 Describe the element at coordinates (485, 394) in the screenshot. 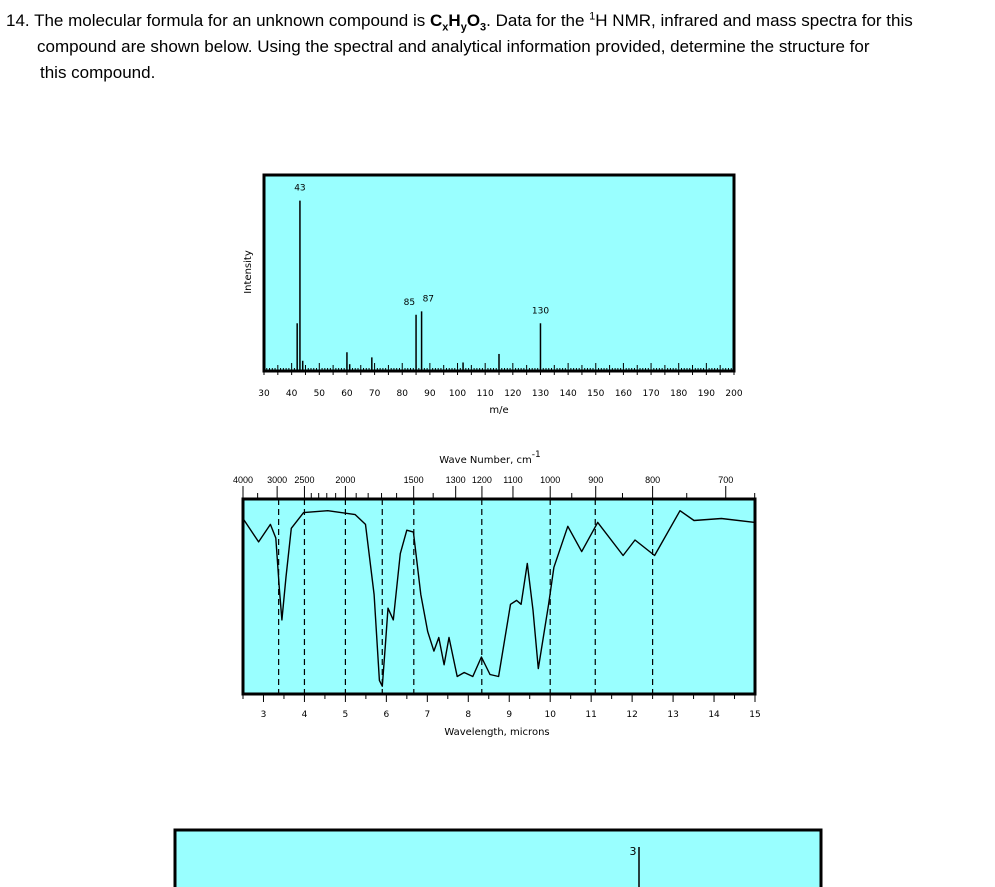

I see `ms-tick-label: 110` at that location.